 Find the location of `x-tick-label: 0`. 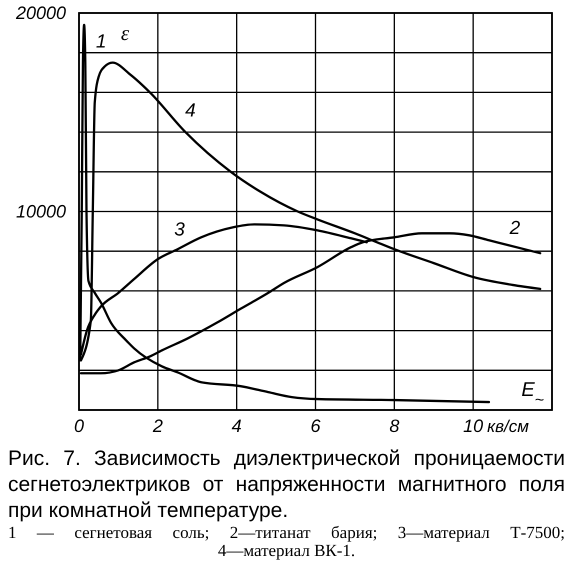

x-tick-label: 0 is located at coordinates (79, 426).